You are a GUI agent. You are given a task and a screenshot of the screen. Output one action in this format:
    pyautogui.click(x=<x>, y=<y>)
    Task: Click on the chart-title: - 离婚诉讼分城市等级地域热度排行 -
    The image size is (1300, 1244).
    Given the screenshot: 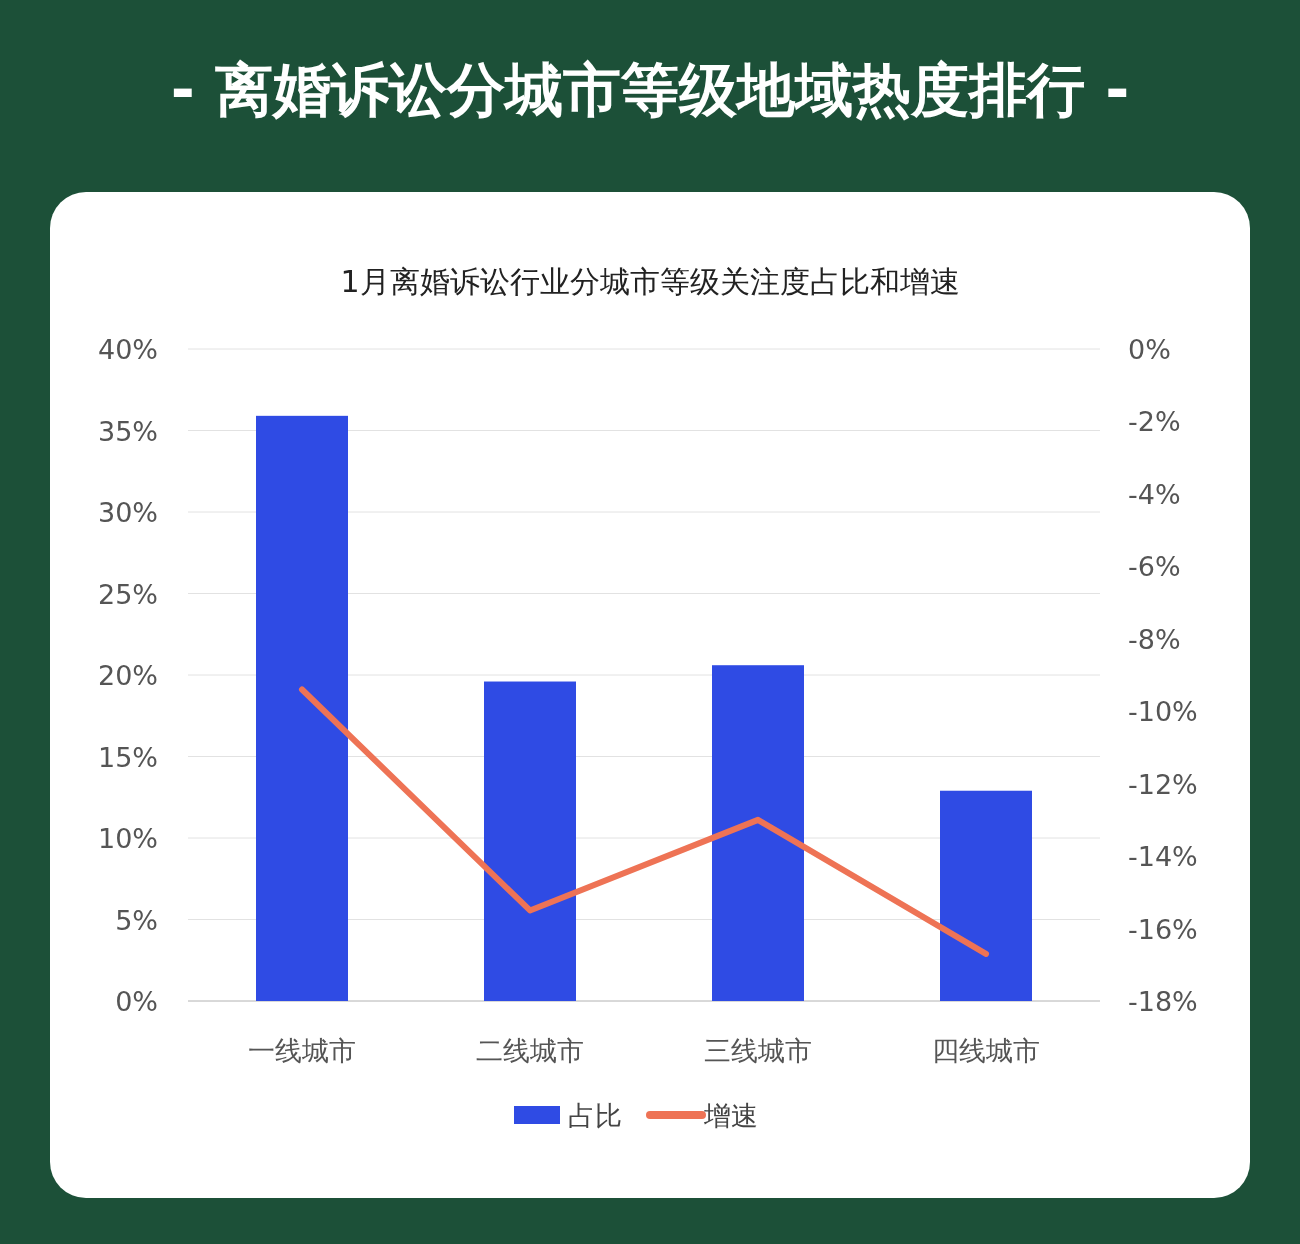 What is the action you would take?
    pyautogui.click(x=650, y=90)
    